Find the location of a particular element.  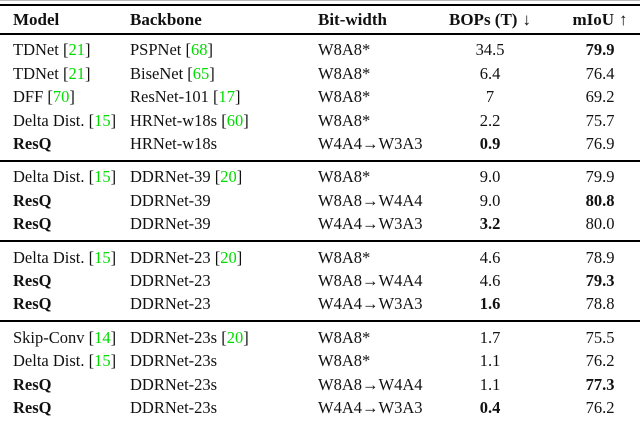

miou-cell: 79.3 is located at coordinates (600, 280).